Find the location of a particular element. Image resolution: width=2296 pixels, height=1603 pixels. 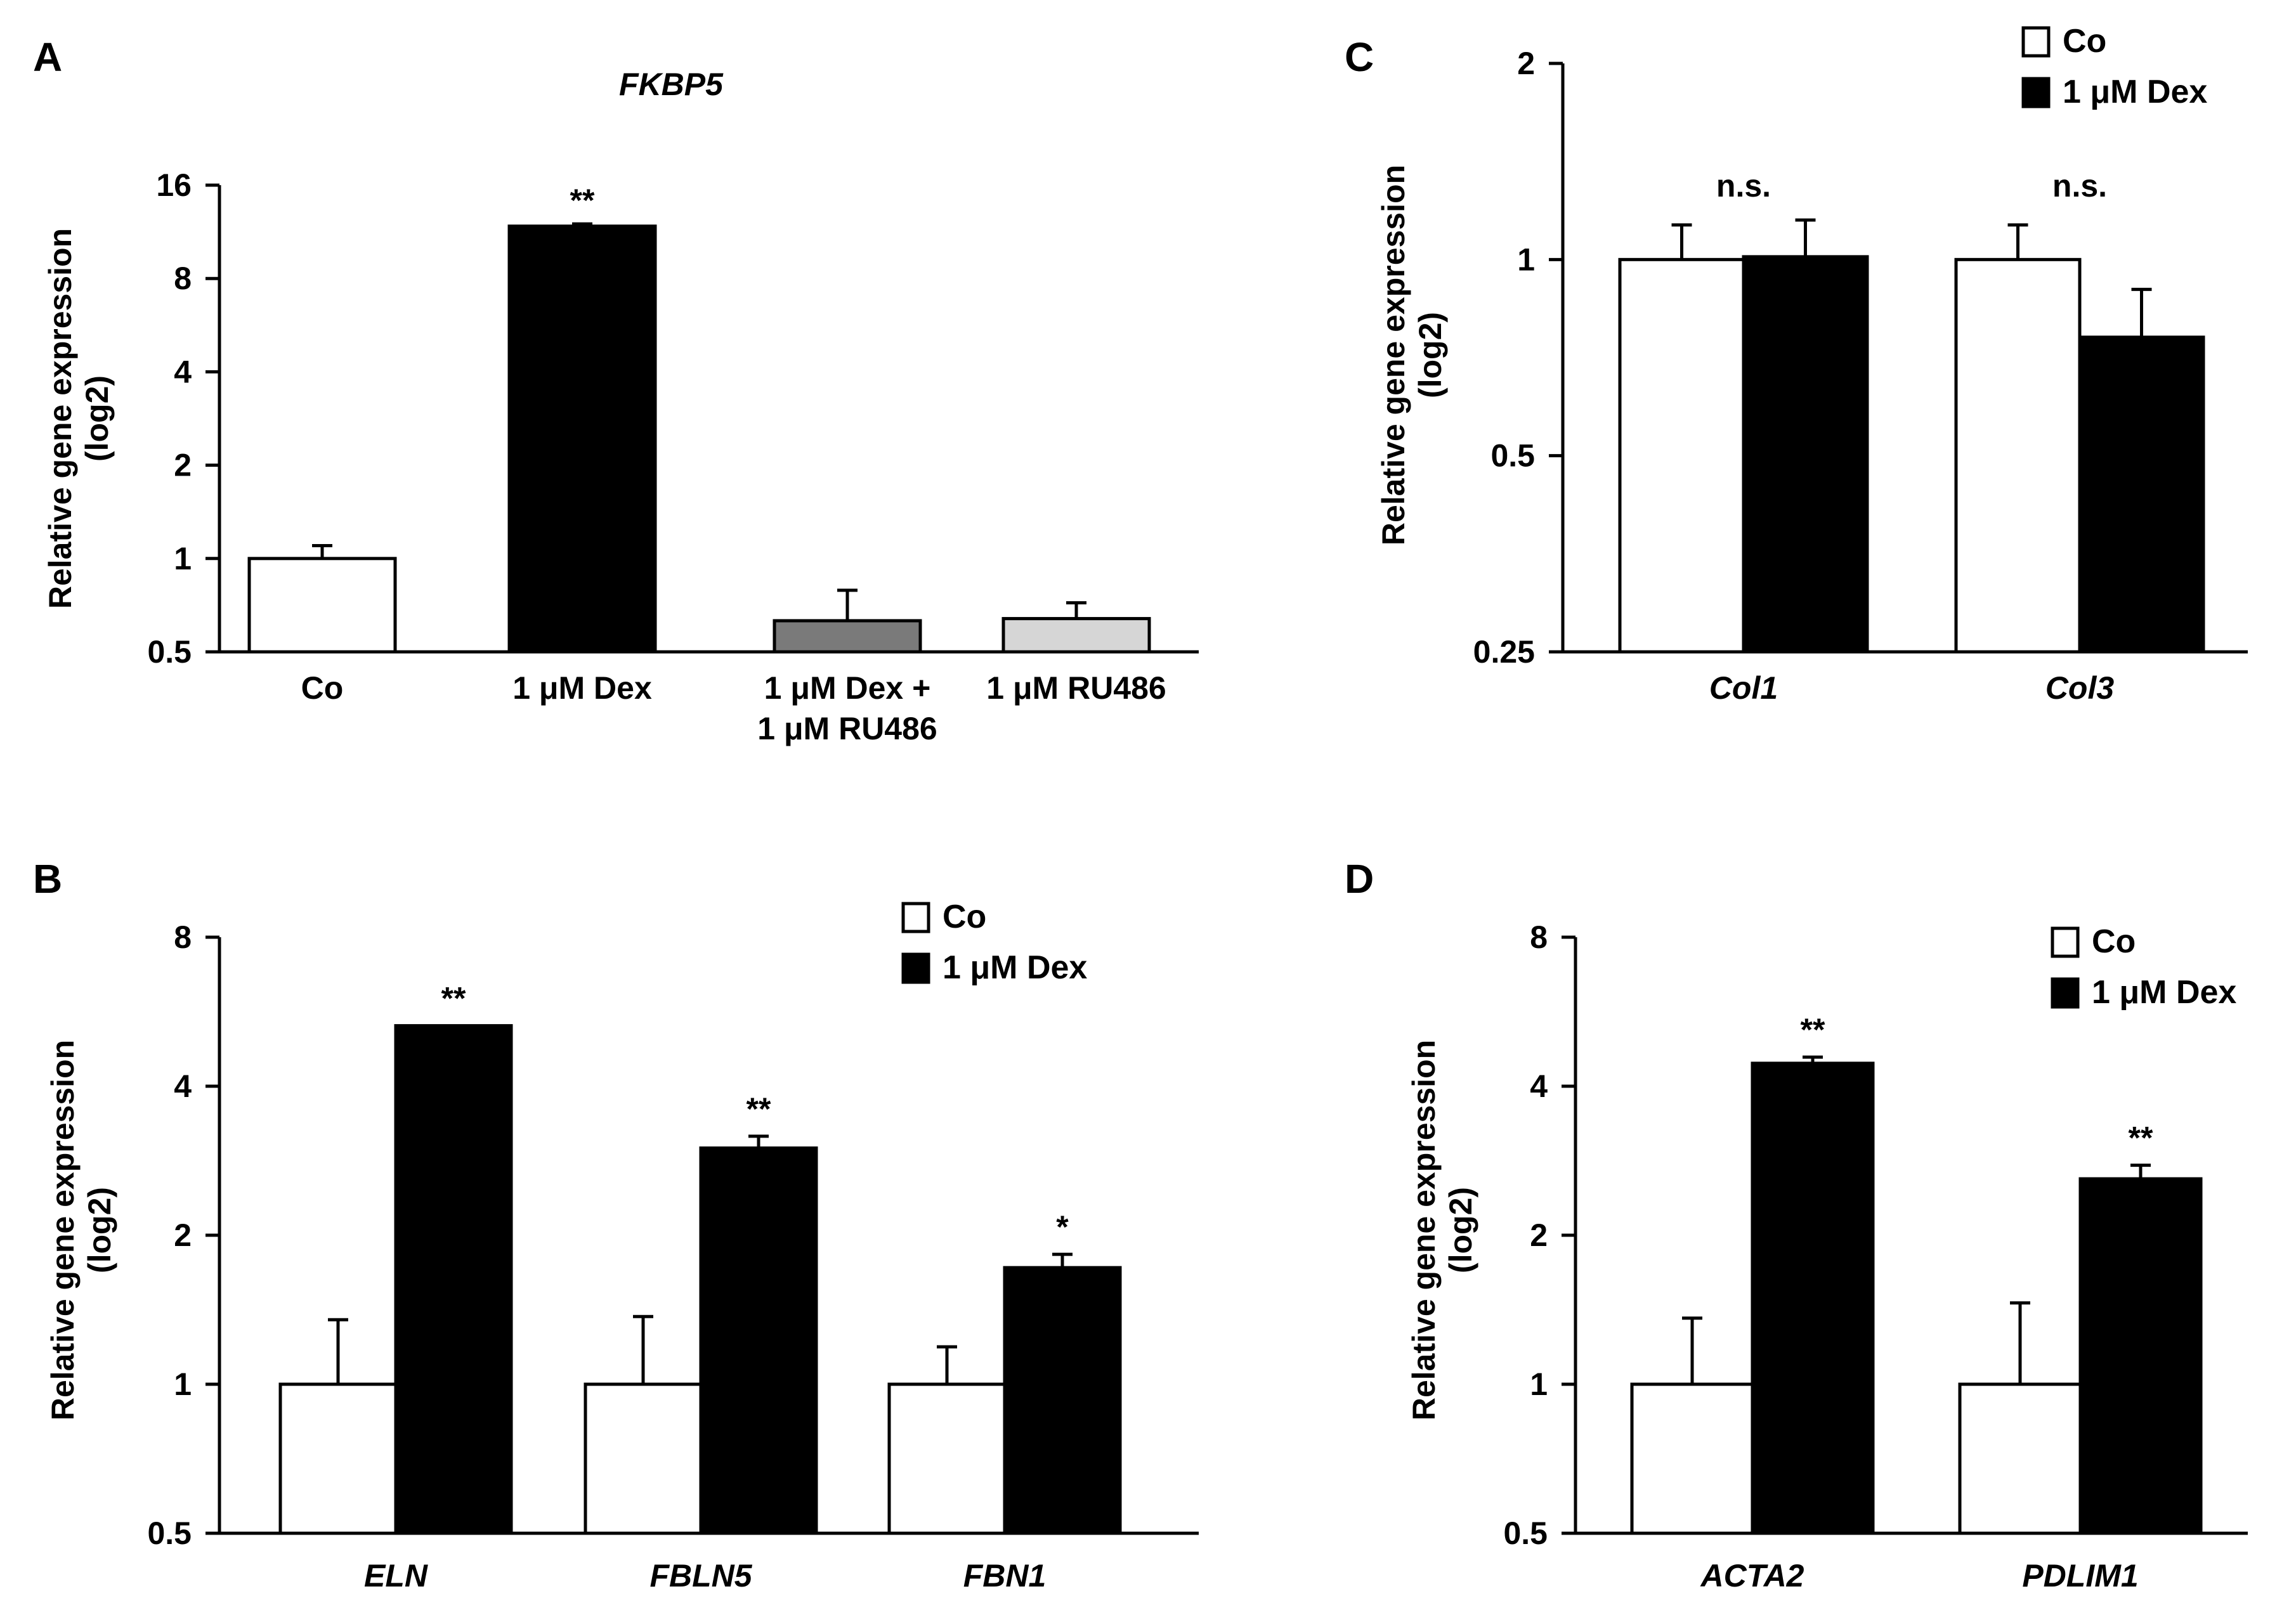

panel-letter: A is located at coordinates (48, 57).